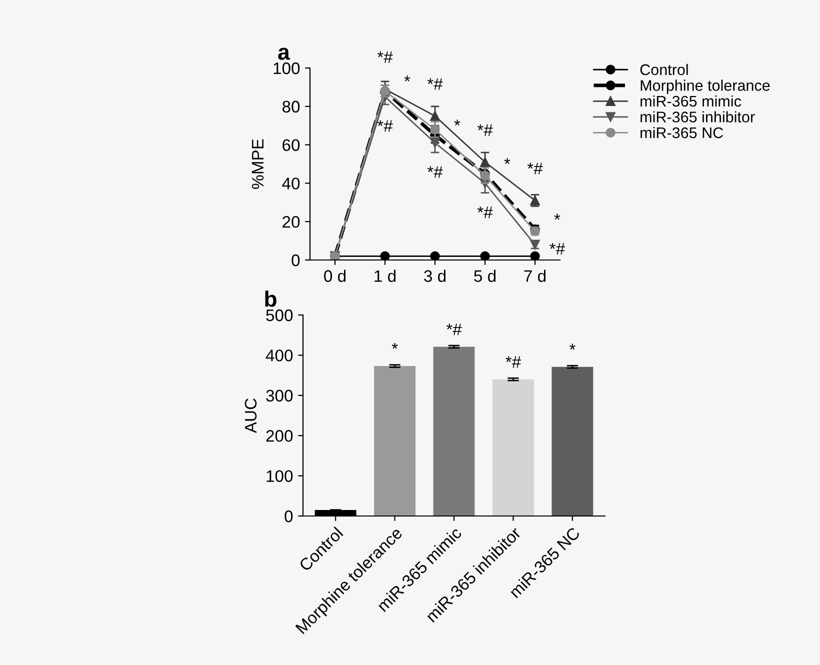 The image size is (820, 665). I want to click on chart-title: b, so click(270, 298).